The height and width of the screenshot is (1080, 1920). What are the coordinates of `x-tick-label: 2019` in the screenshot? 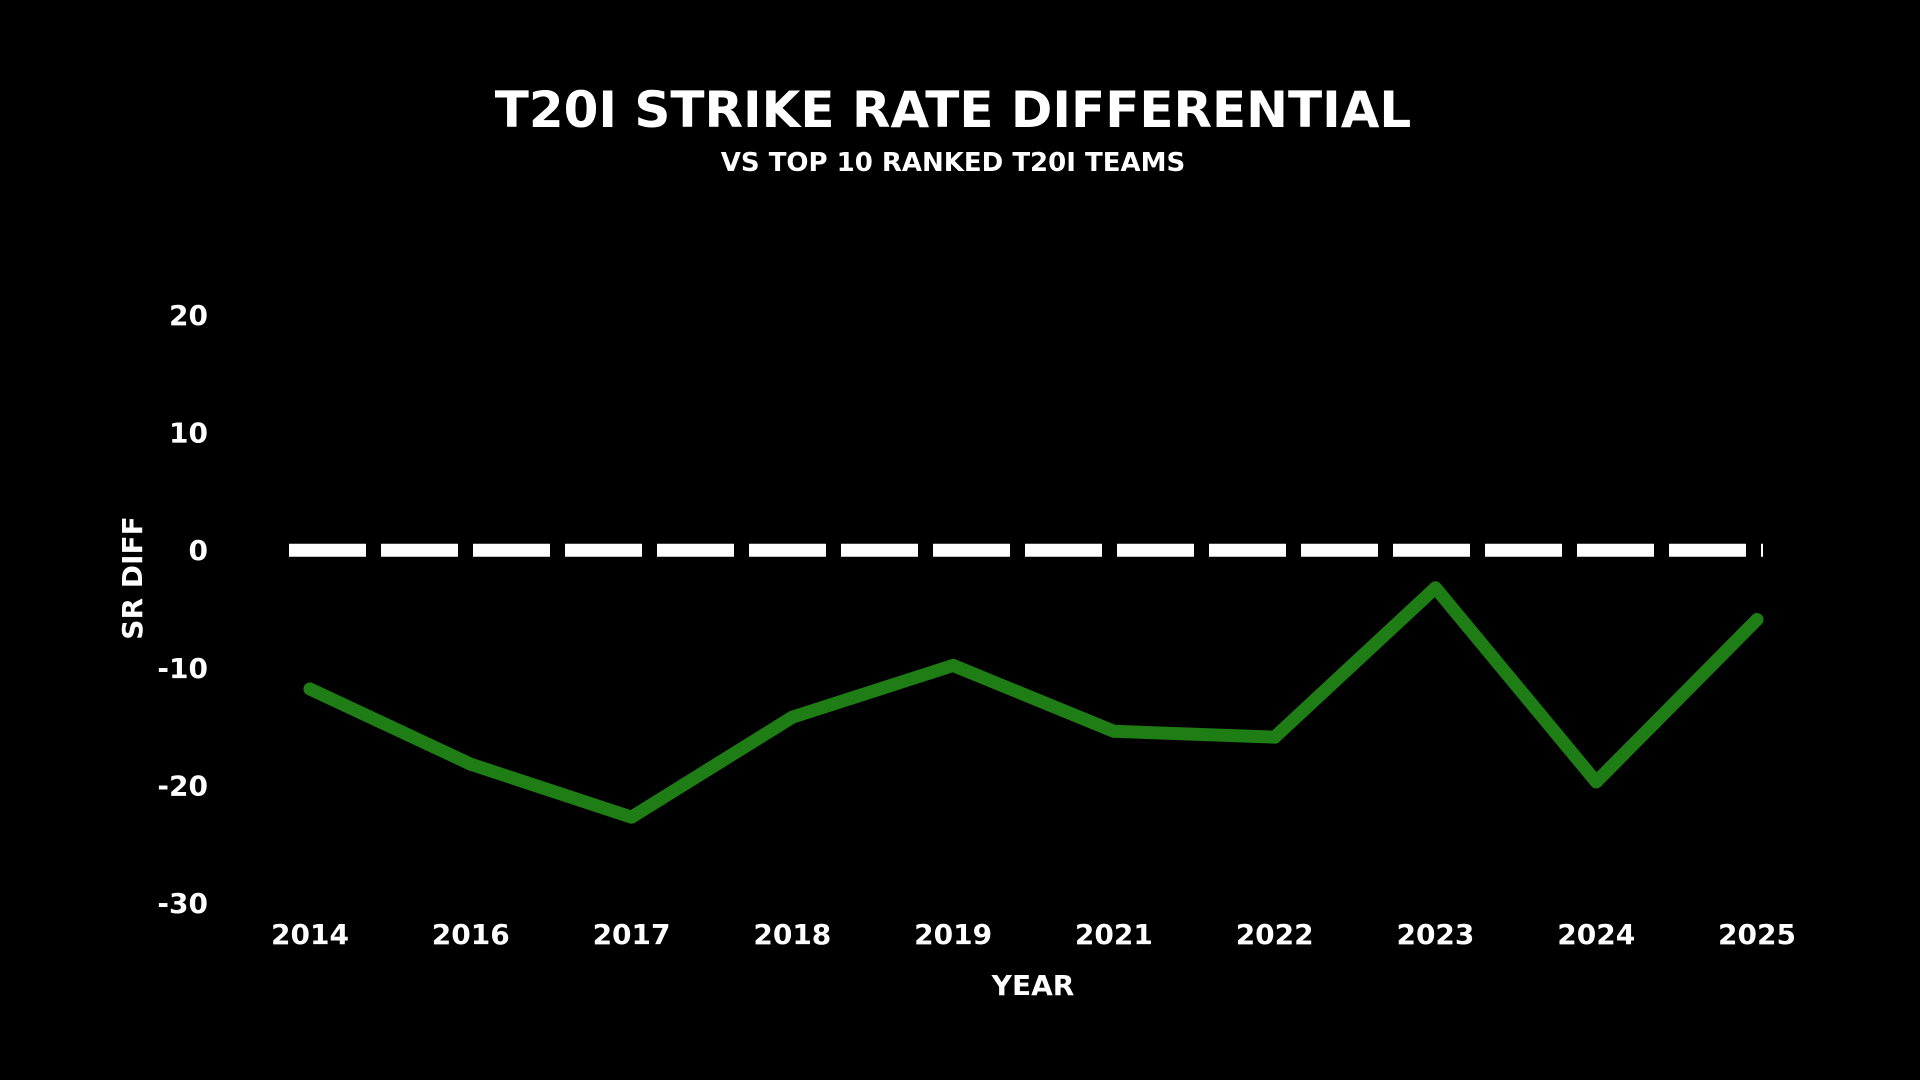 It's located at (953, 934).